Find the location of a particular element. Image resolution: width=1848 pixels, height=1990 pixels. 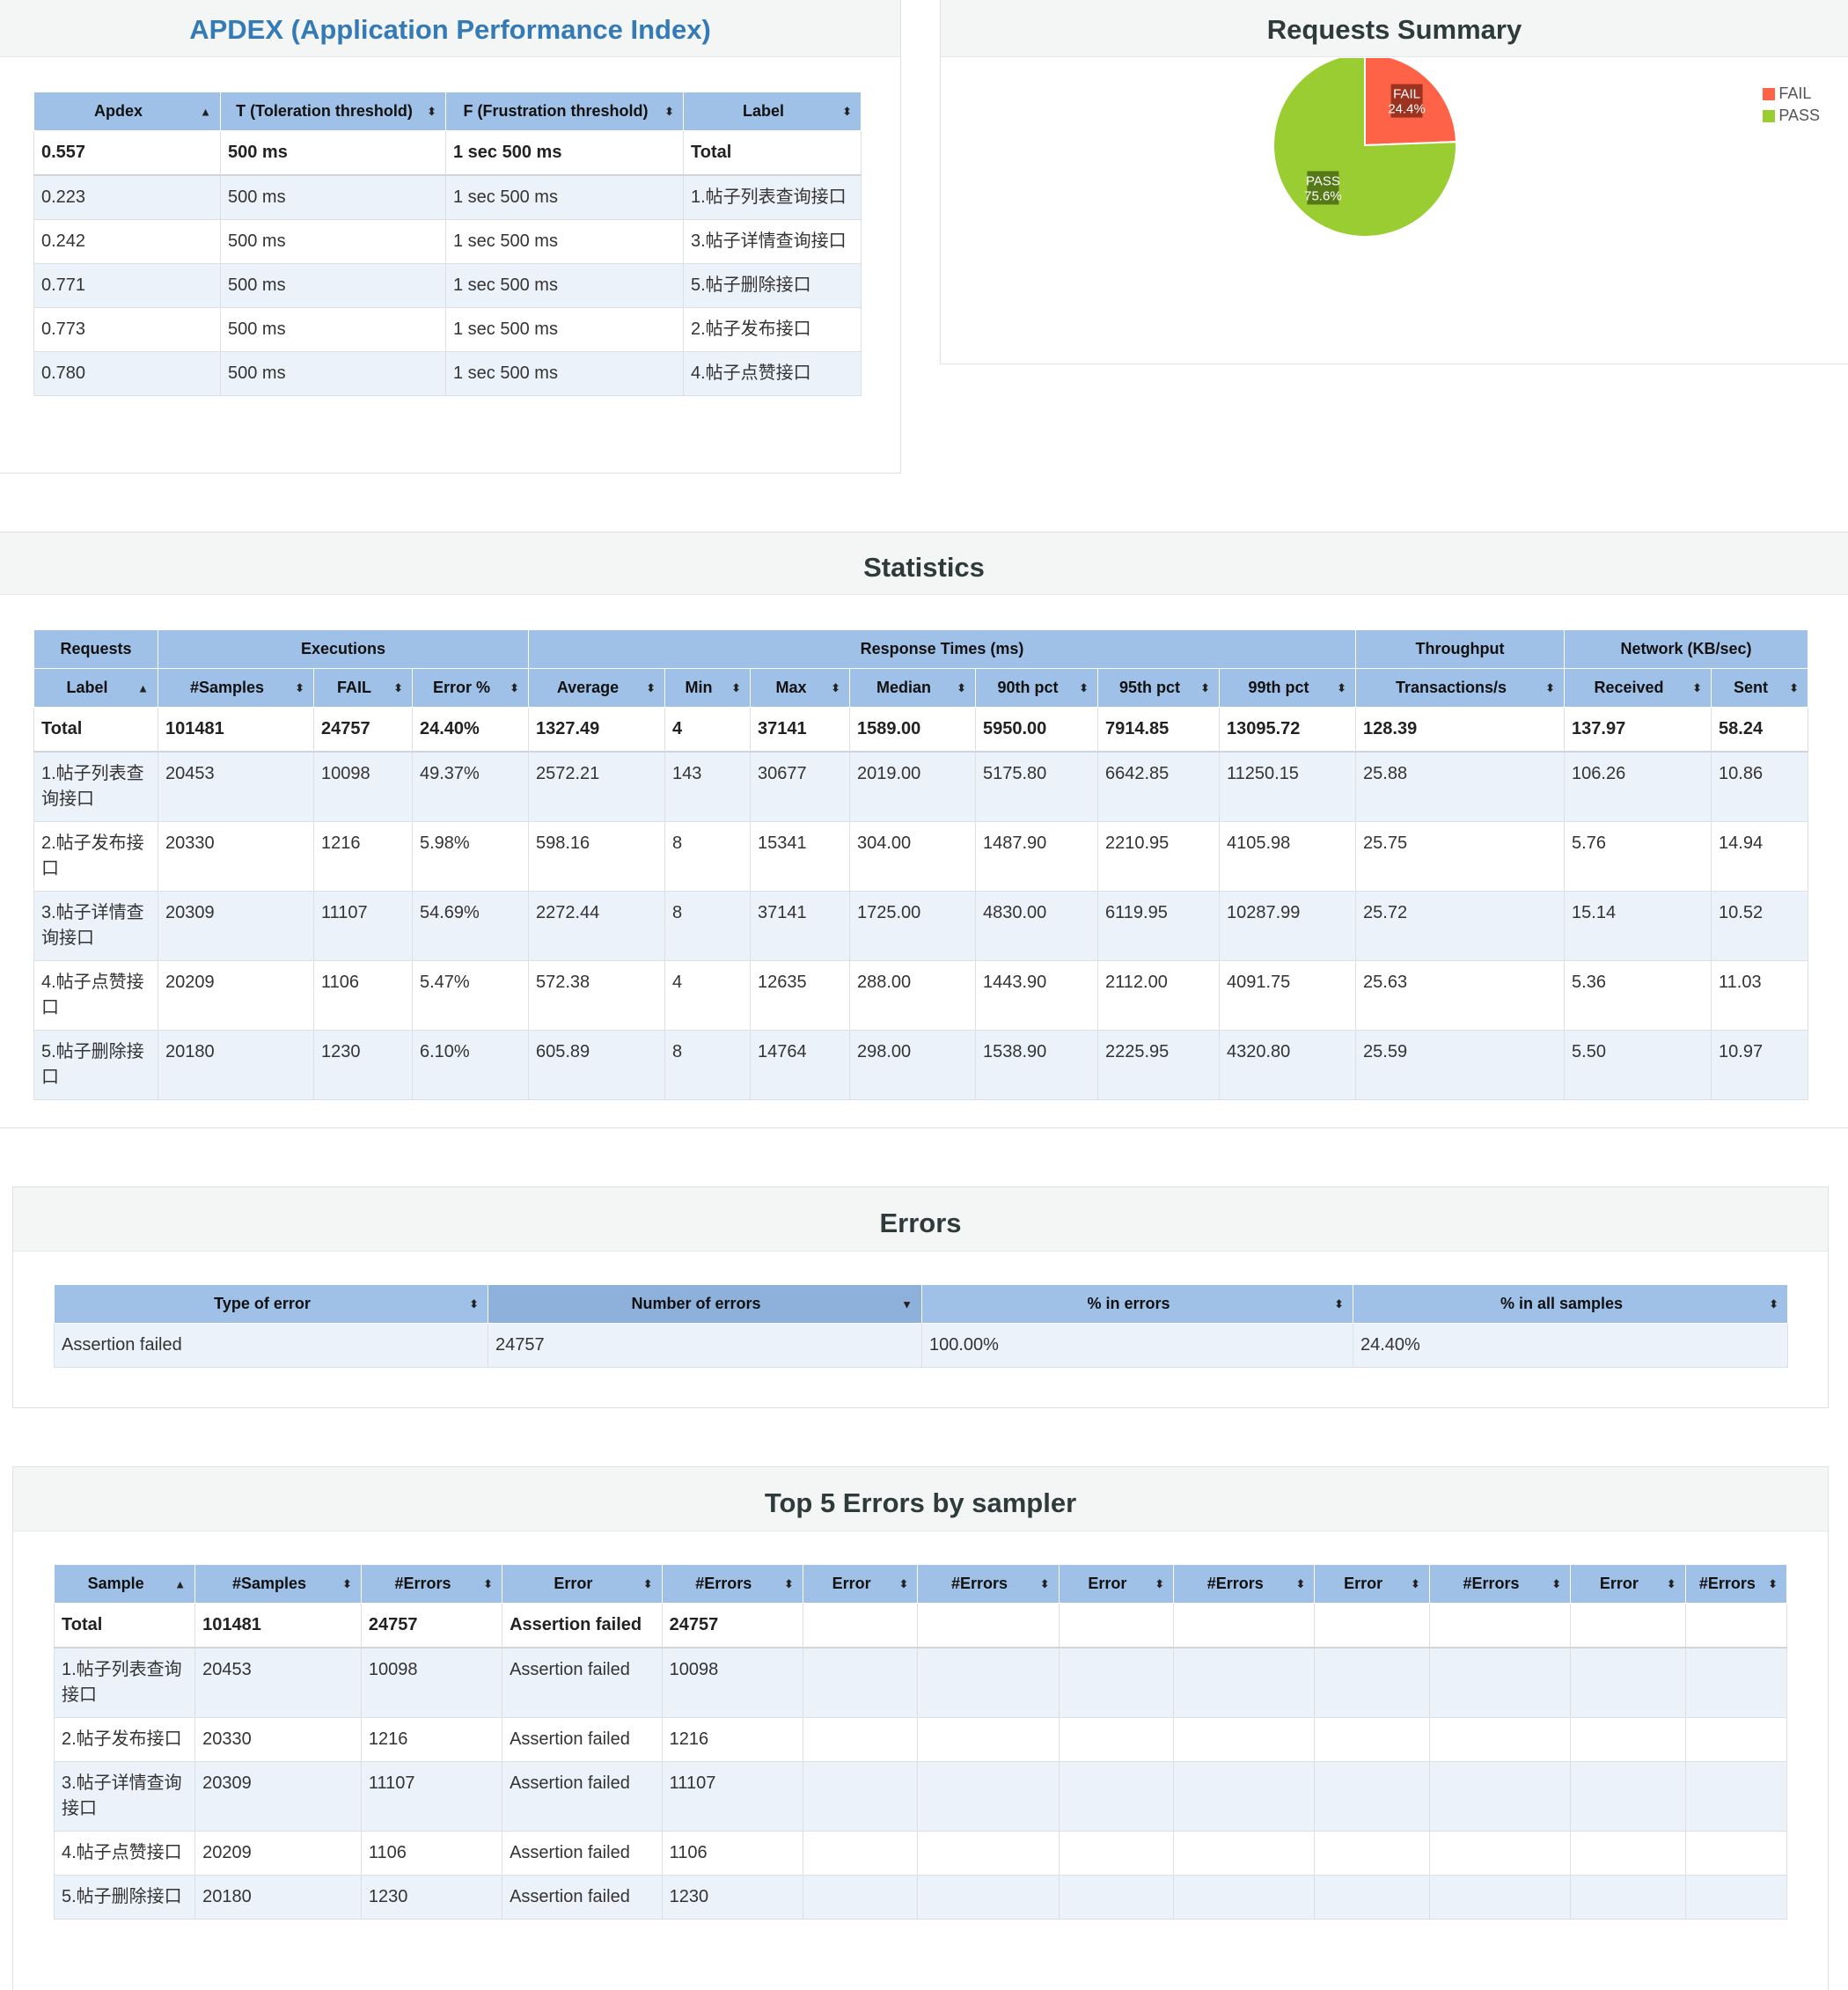

top5-cell: 10098 is located at coordinates (432, 1682).